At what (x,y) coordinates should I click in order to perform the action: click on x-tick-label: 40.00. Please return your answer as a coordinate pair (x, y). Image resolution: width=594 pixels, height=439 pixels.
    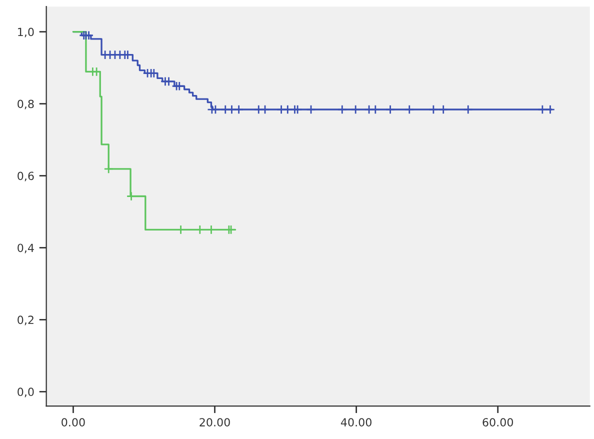
    Looking at the image, I should click on (356, 422).